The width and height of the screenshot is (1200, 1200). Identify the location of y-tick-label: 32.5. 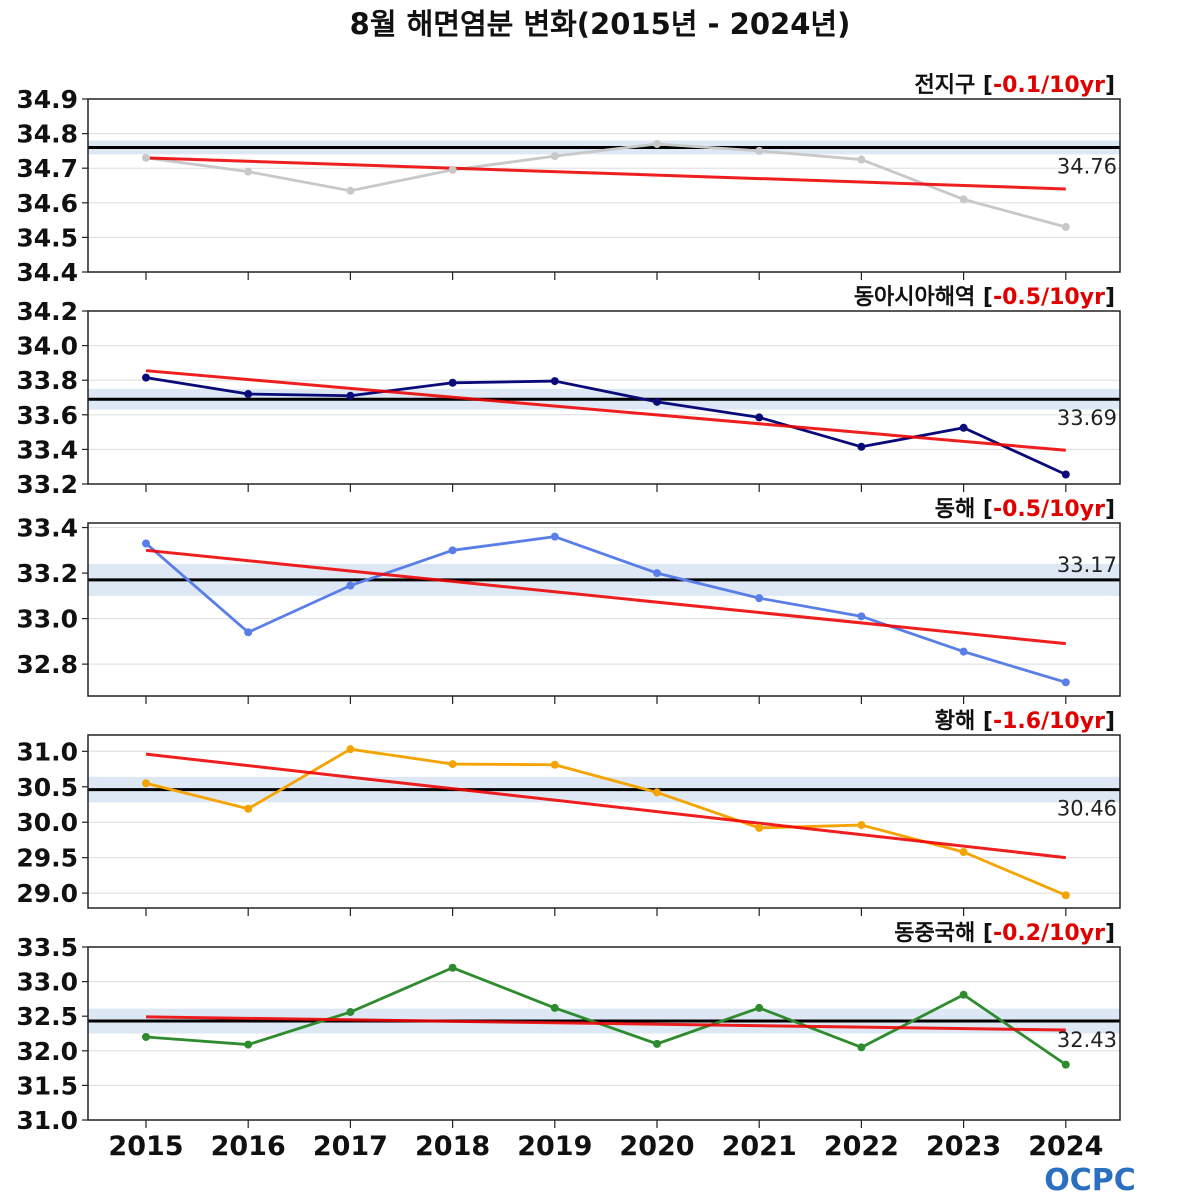
(47, 1016).